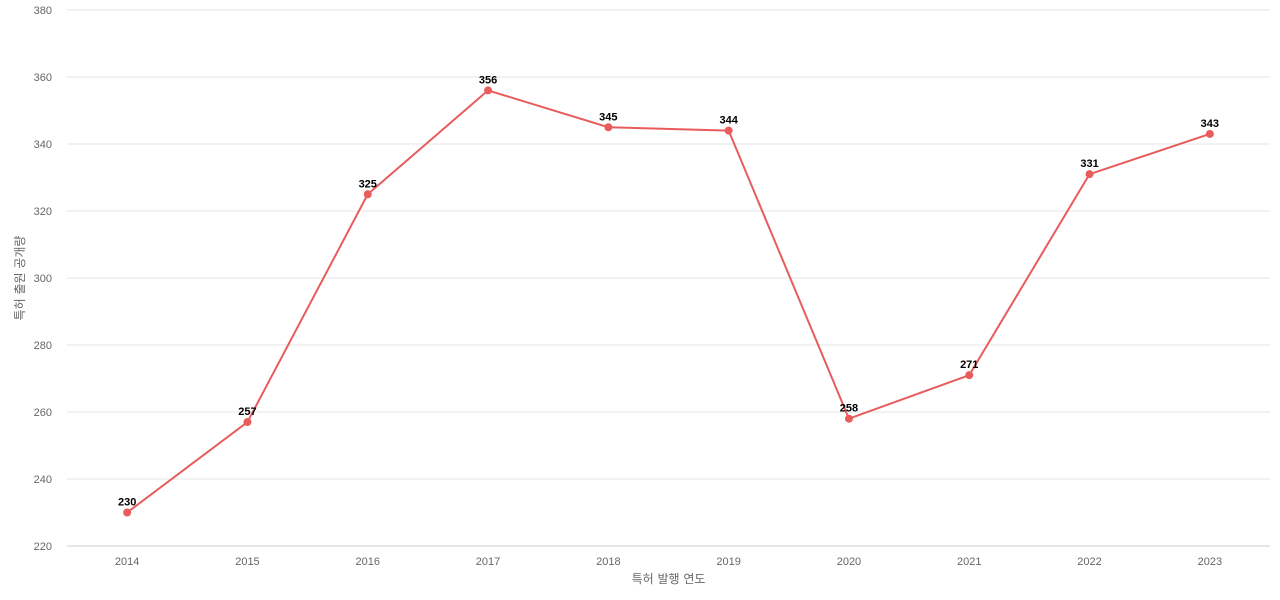 This screenshot has height=600, width=1280. Describe the element at coordinates (43, 78) in the screenshot. I see `y-tick-label: 360` at that location.